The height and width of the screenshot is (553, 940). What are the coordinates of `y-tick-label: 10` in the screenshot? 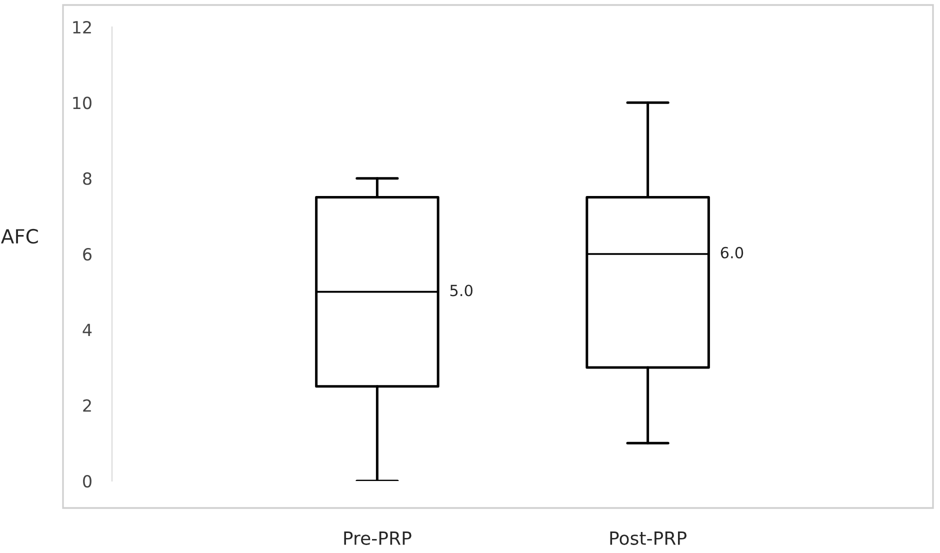 It's located at (82, 103).